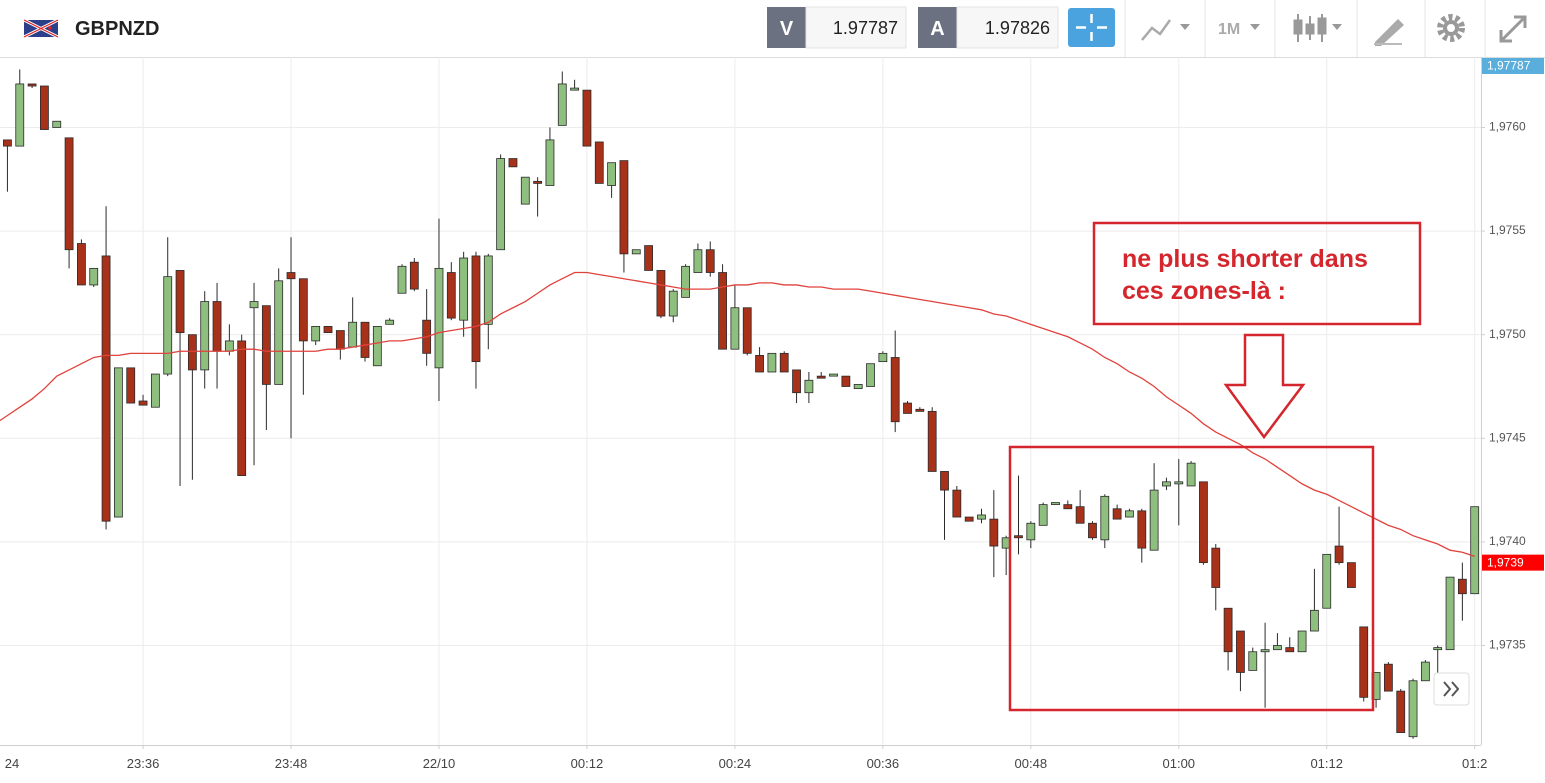 The image size is (1545, 783). Describe the element at coordinates (1451, 28) in the screenshot. I see `settings-button` at that location.